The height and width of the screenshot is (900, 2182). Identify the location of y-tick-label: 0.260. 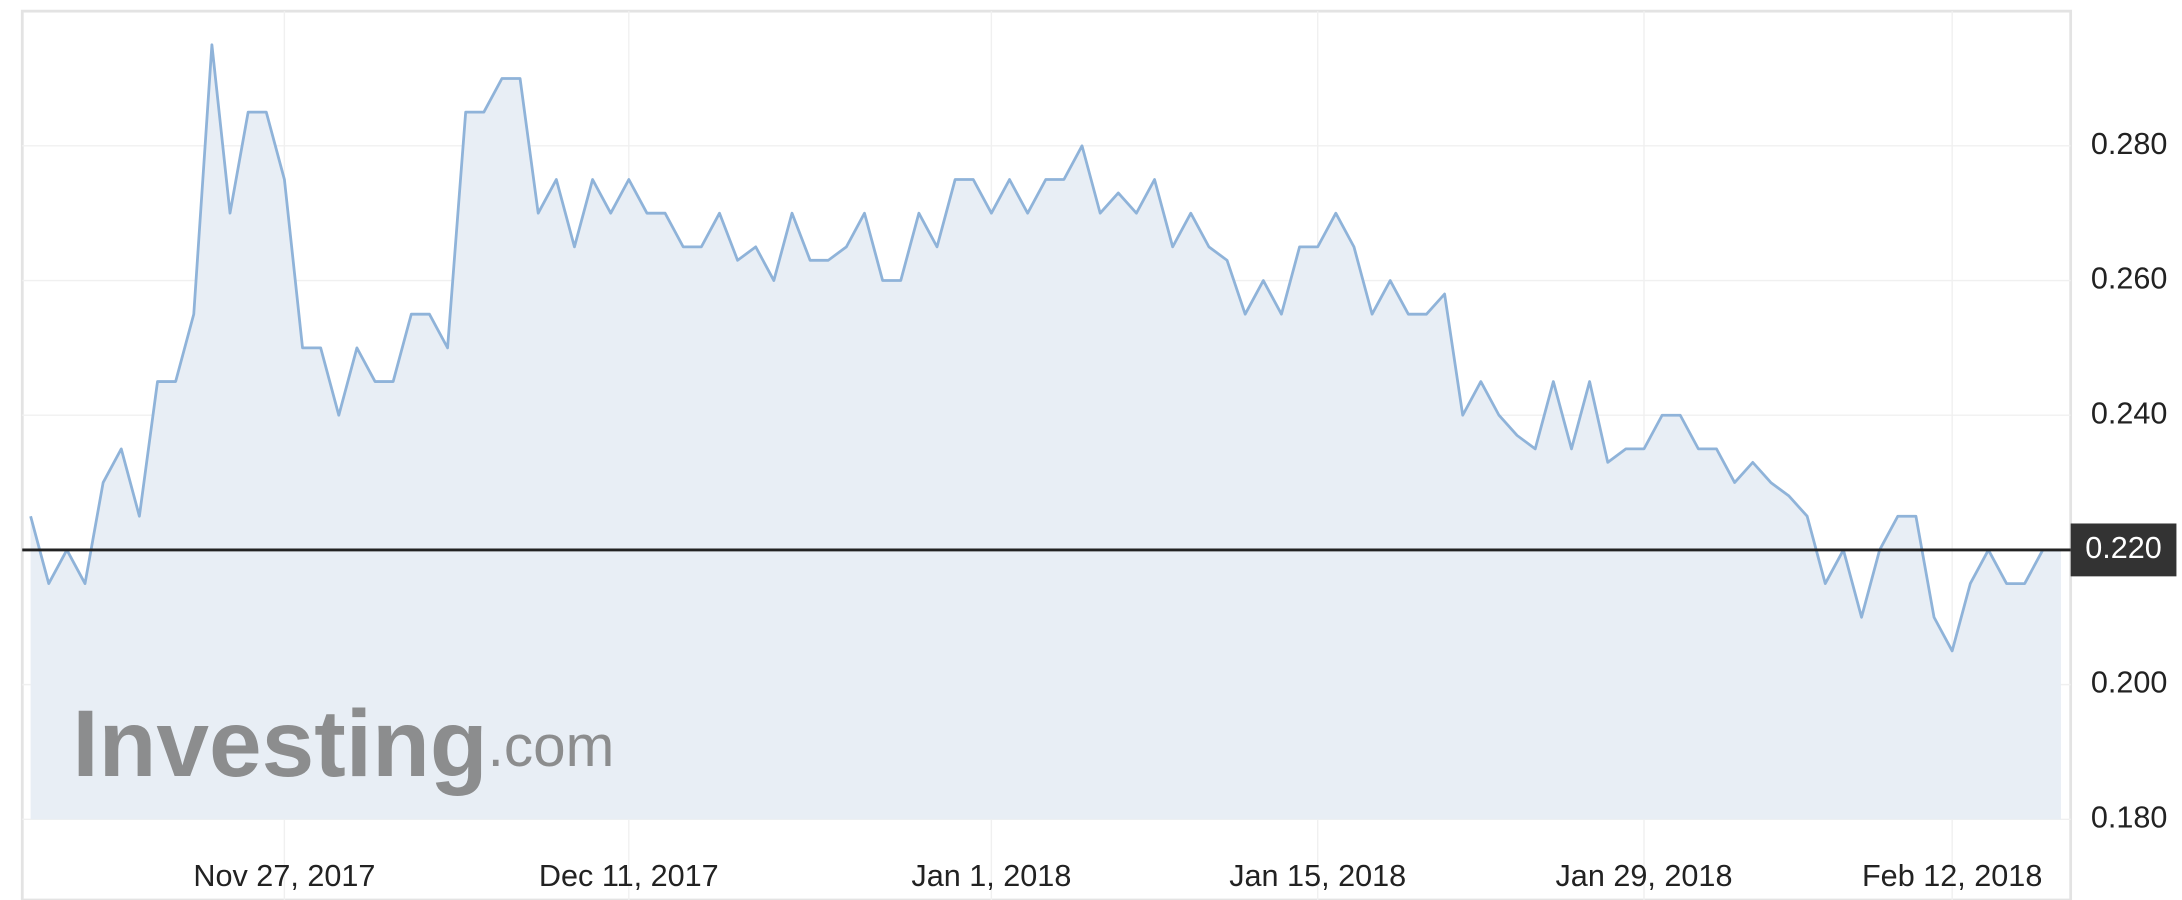
(2129, 279).